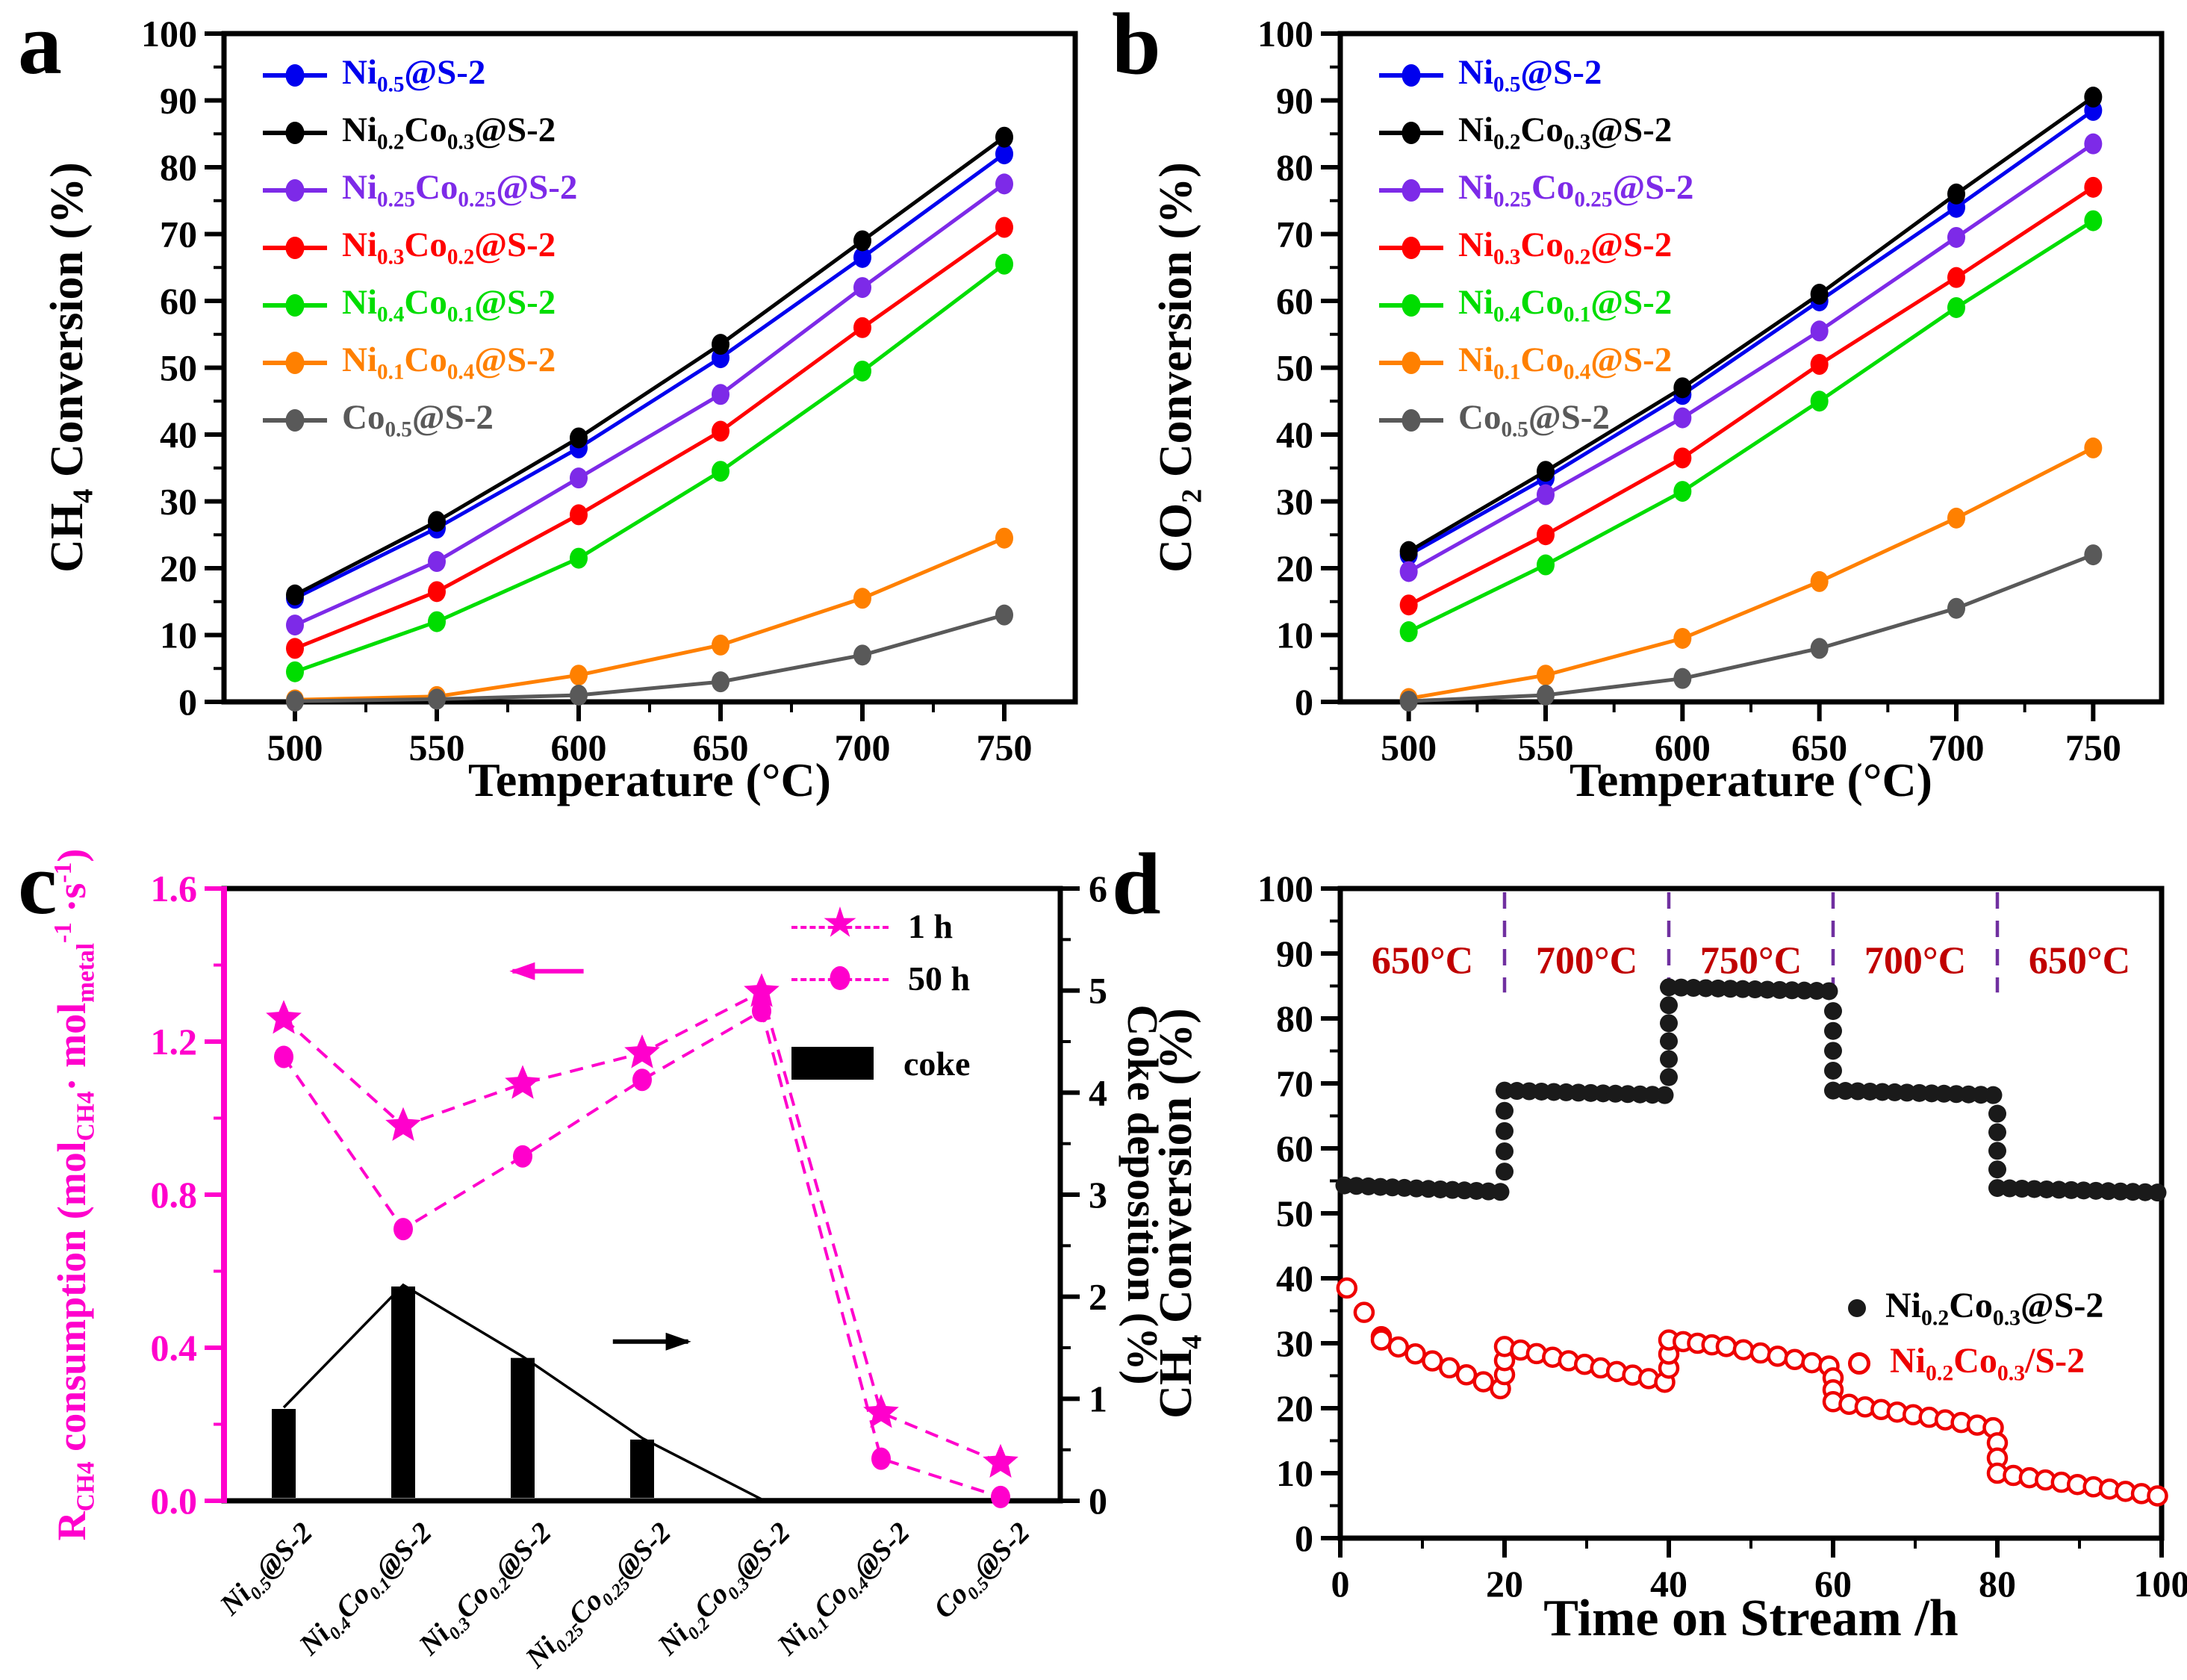 This screenshot has height=1680, width=2187. I want to click on legend-item-label: 1 h, so click(931, 925).